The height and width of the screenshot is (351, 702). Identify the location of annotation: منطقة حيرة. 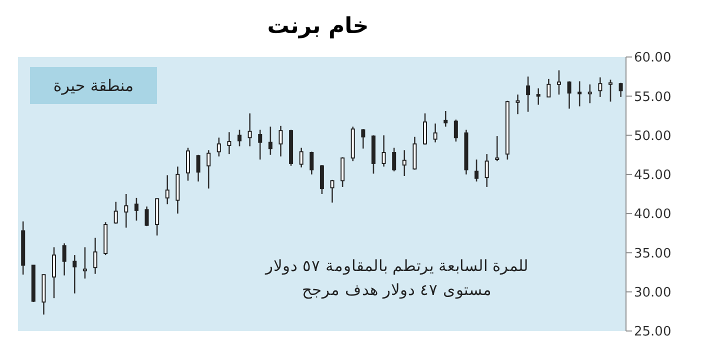
(93, 85).